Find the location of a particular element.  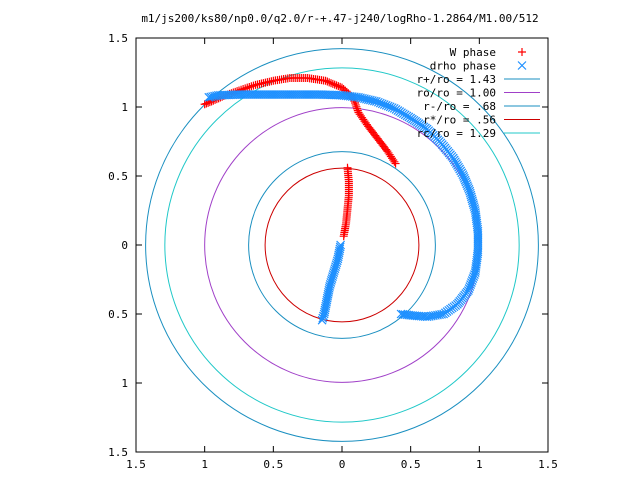

legend-label: r-/ro = .68 is located at coordinates (459, 106).